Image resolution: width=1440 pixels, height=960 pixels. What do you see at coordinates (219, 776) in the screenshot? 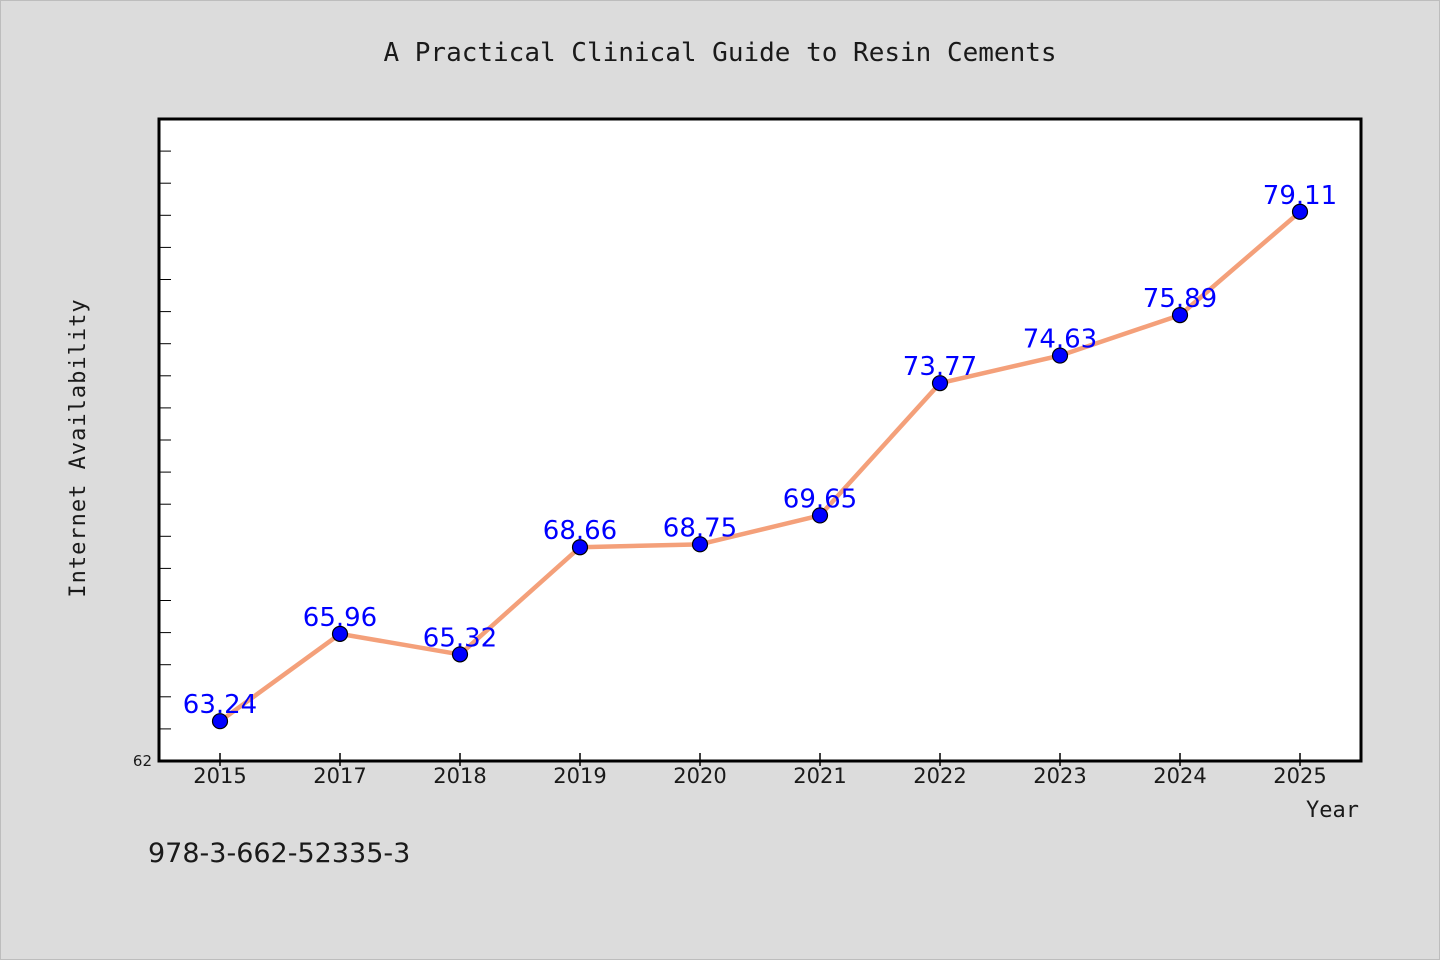
I see `x-tick-label: 2015` at bounding box center [219, 776].